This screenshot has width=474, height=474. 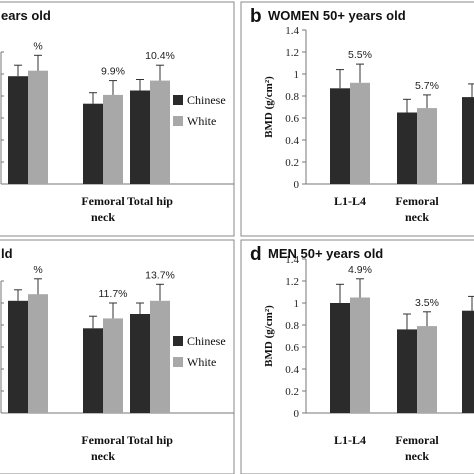 I want to click on percent-label: 10.4%, so click(x=160, y=56).